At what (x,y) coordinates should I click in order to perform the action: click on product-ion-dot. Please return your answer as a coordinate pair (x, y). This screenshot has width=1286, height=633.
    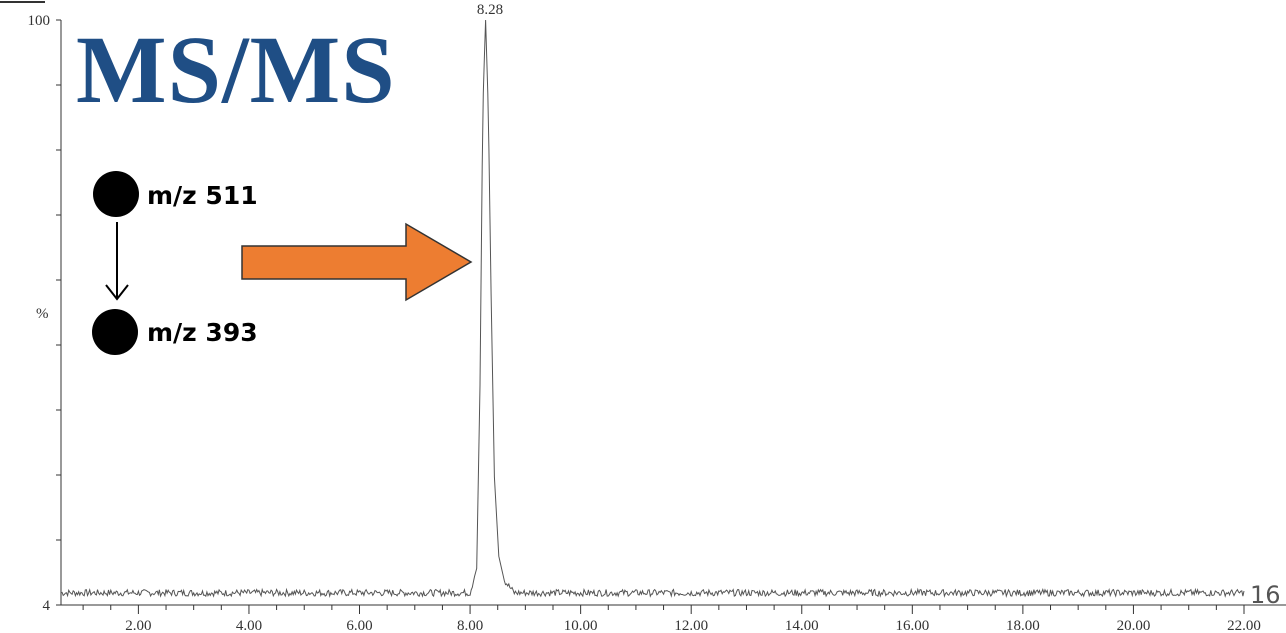
    Looking at the image, I should click on (115, 332).